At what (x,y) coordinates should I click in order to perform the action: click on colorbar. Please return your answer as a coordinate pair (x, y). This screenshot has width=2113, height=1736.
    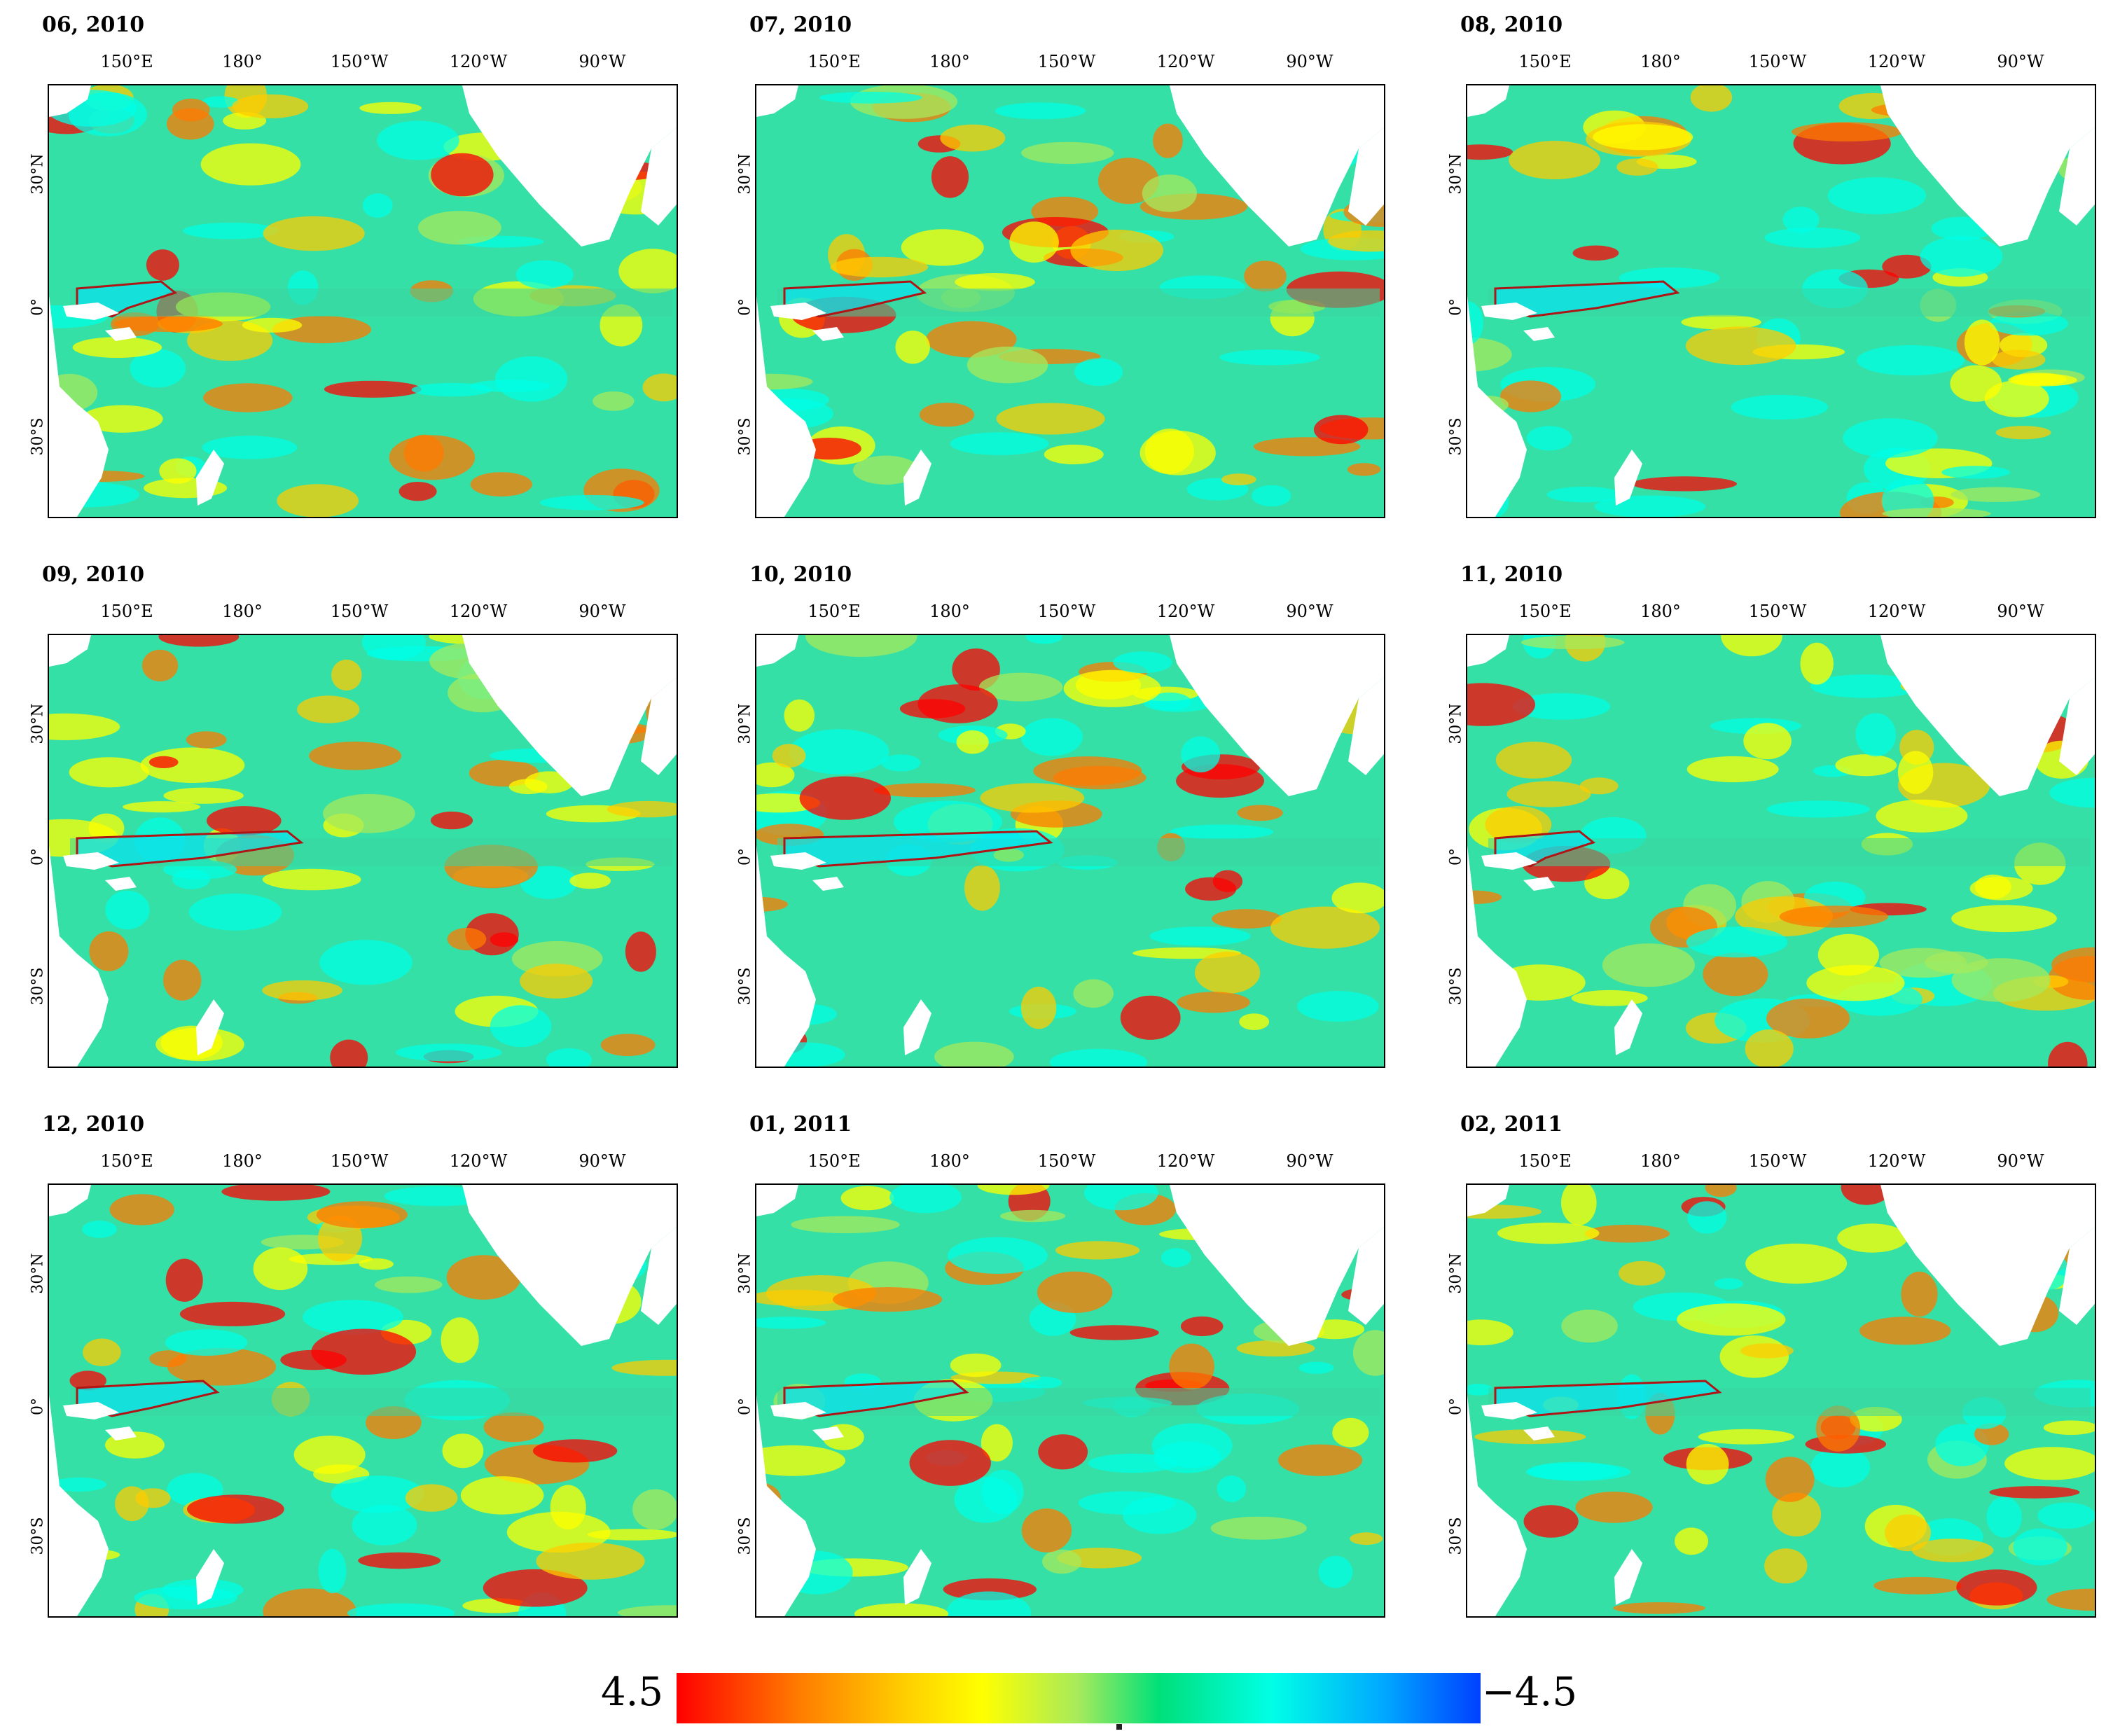
    Looking at the image, I should click on (1079, 1698).